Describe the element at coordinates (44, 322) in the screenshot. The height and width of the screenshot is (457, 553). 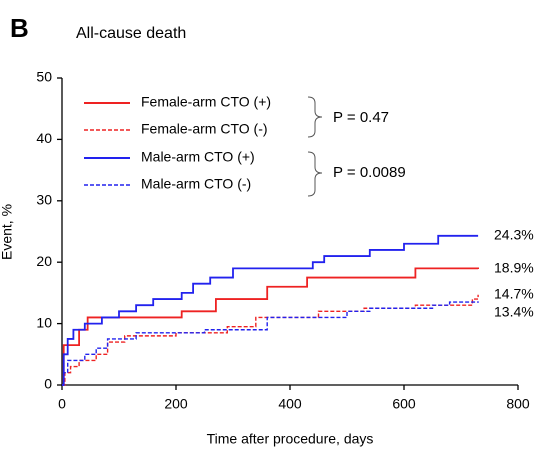
I see `y-tick-label: 10` at that location.